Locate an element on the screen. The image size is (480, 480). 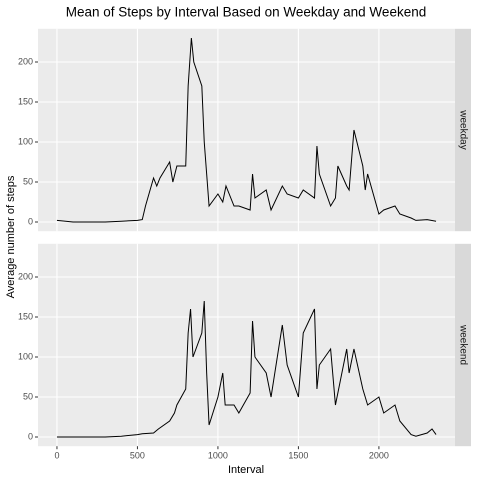
x-tick-label: 500 is located at coordinates (137, 456).